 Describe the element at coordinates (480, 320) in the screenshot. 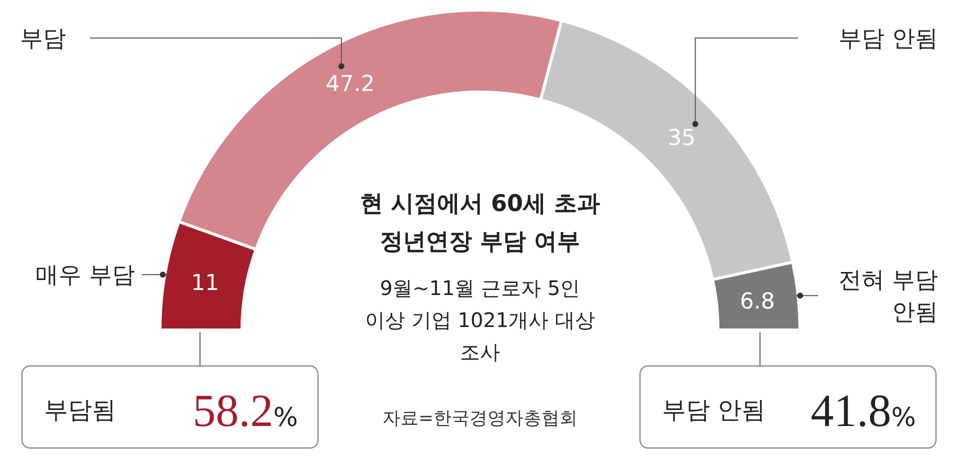

I see `text: 9월~11월 근로자 5인 이상 기업 1021개사 대상 조사` at that location.